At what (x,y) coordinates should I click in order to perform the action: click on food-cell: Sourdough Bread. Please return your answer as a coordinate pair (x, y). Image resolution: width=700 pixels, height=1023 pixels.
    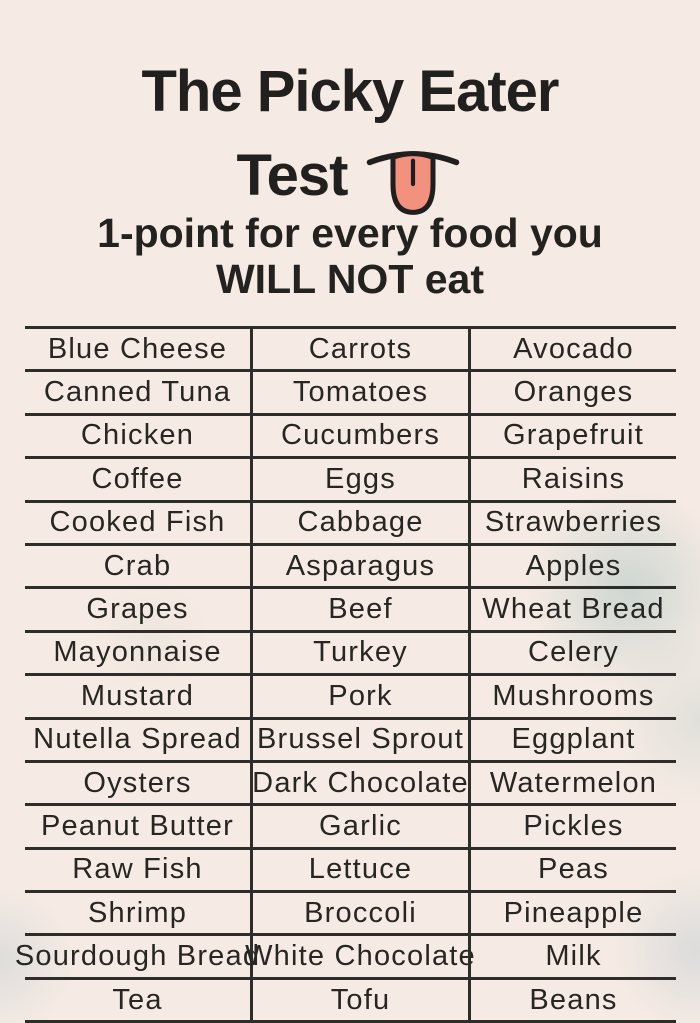
    Looking at the image, I should click on (137, 958).